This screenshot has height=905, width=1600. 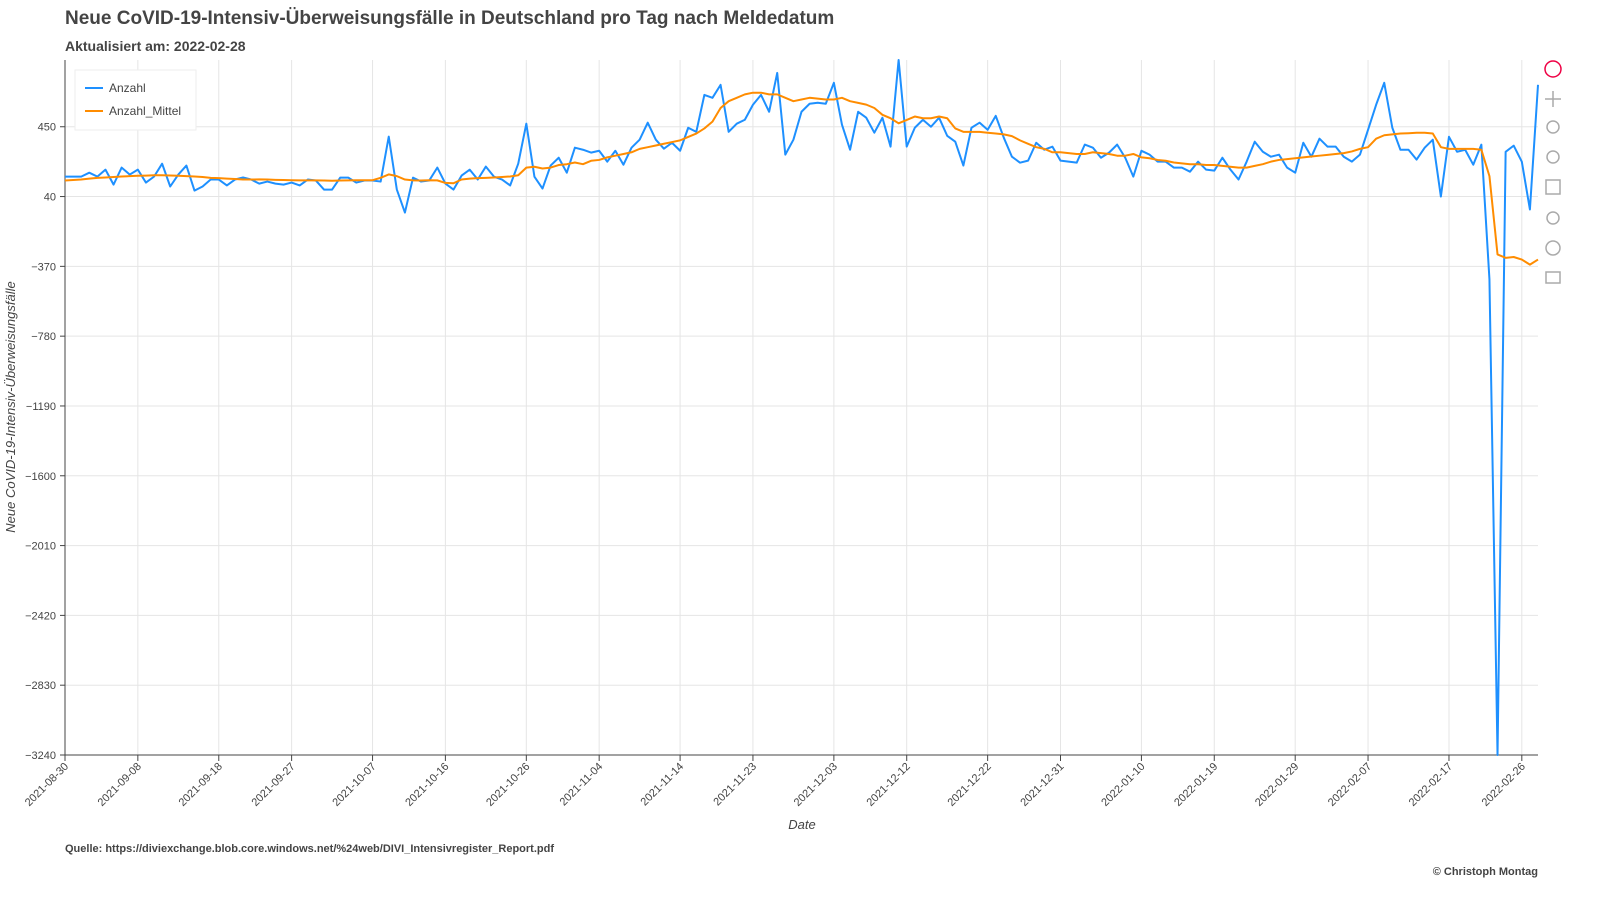 I want to click on zoom-tool, so click(x=1553, y=127).